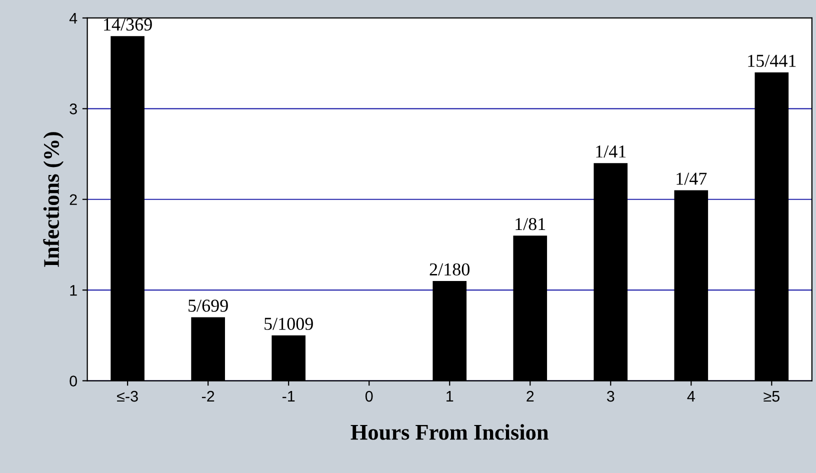  What do you see at coordinates (73, 109) in the screenshot?
I see `y-tick-label: 3` at bounding box center [73, 109].